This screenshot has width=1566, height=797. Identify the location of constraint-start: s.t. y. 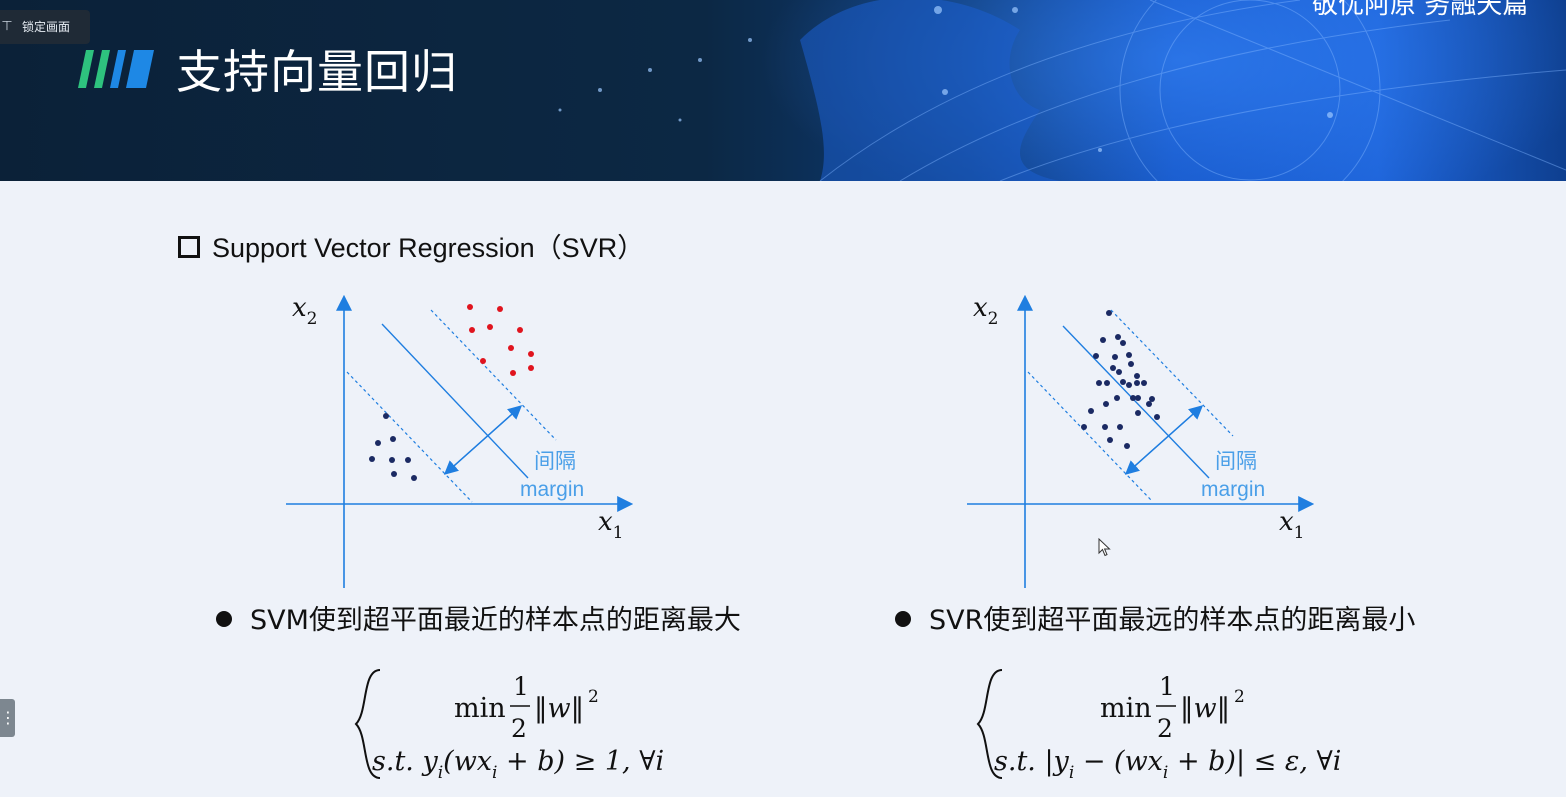
(405, 761).